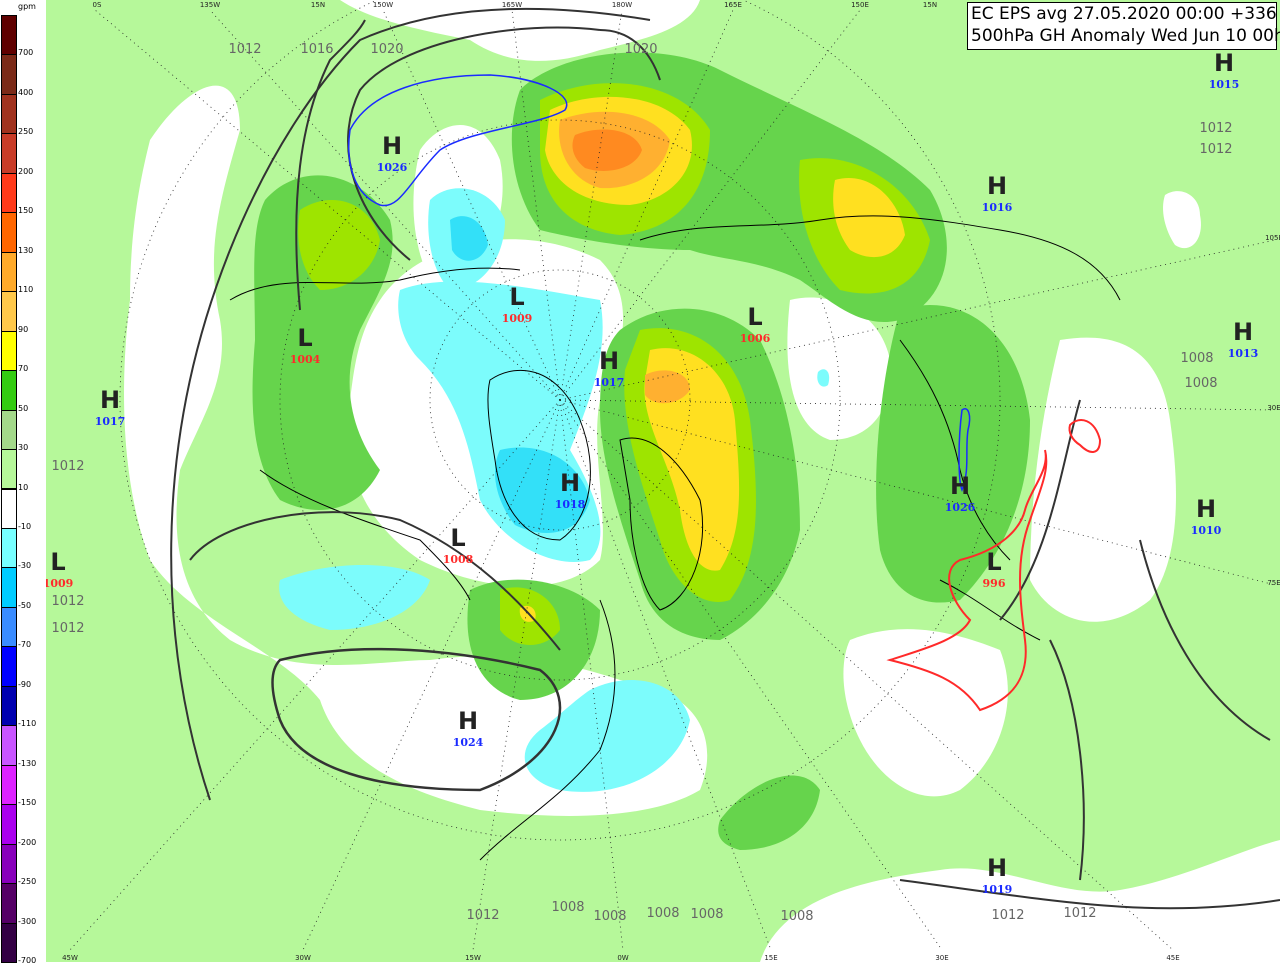  I want to click on anomaly-lime-na, so click(339, 245).